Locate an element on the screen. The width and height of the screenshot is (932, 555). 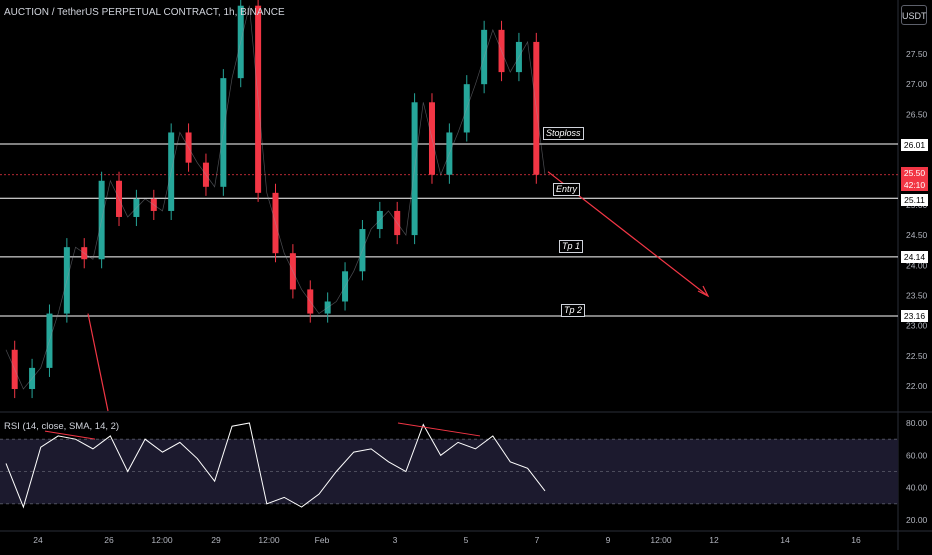
stoploss-price-tag: 26.01 is located at coordinates (914, 145).